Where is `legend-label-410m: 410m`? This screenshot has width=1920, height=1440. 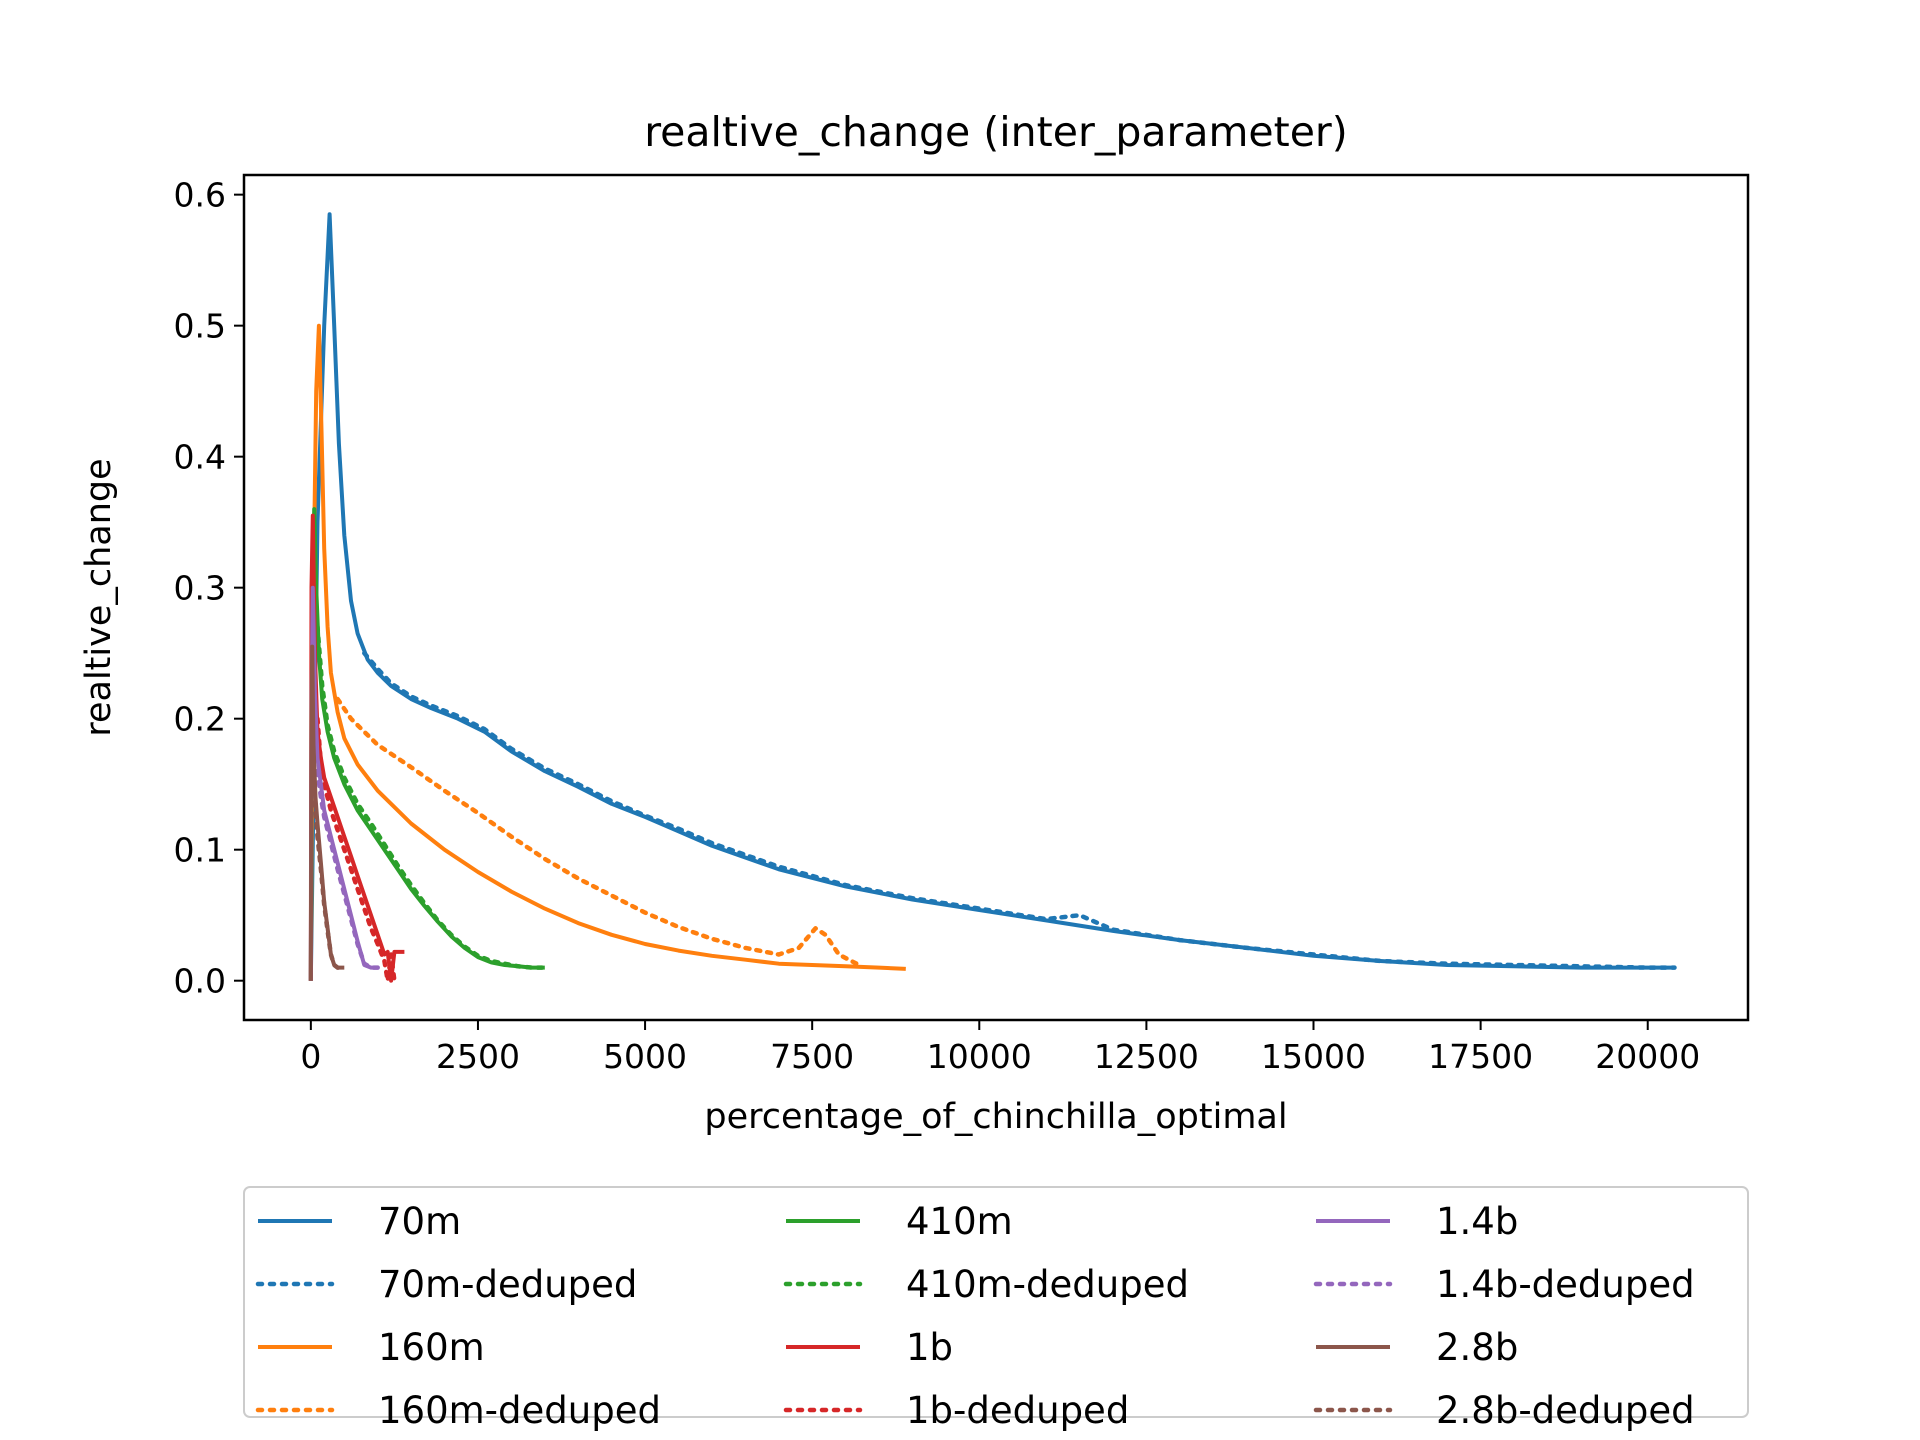
legend-label-410m: 410m is located at coordinates (959, 1221).